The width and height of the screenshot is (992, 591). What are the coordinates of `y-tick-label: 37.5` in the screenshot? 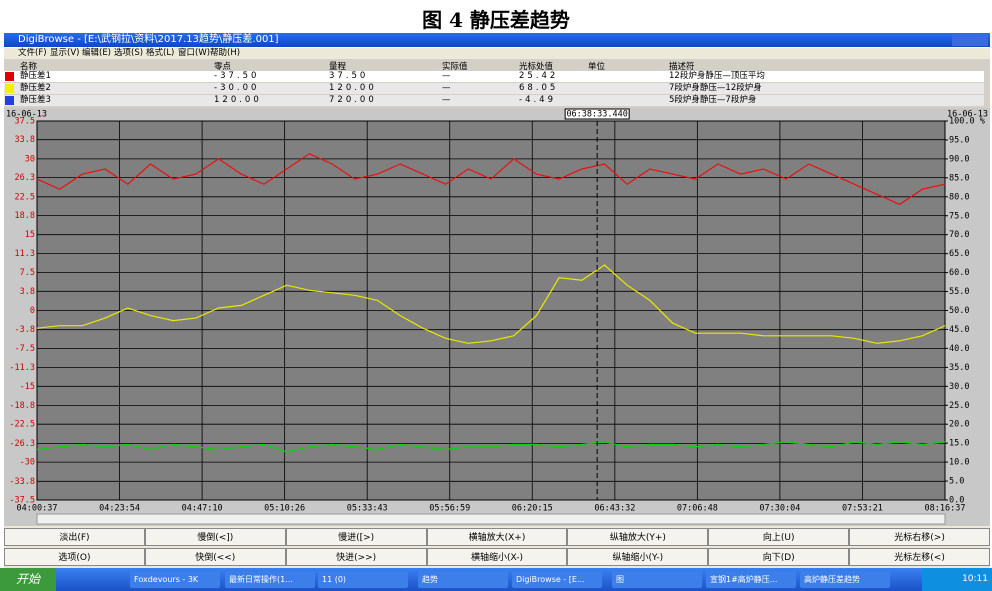 It's located at (25, 122).